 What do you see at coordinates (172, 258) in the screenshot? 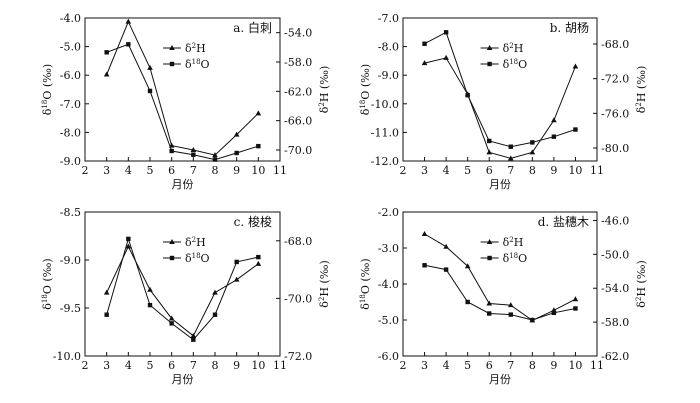
I see `legend-marker-square` at bounding box center [172, 258].